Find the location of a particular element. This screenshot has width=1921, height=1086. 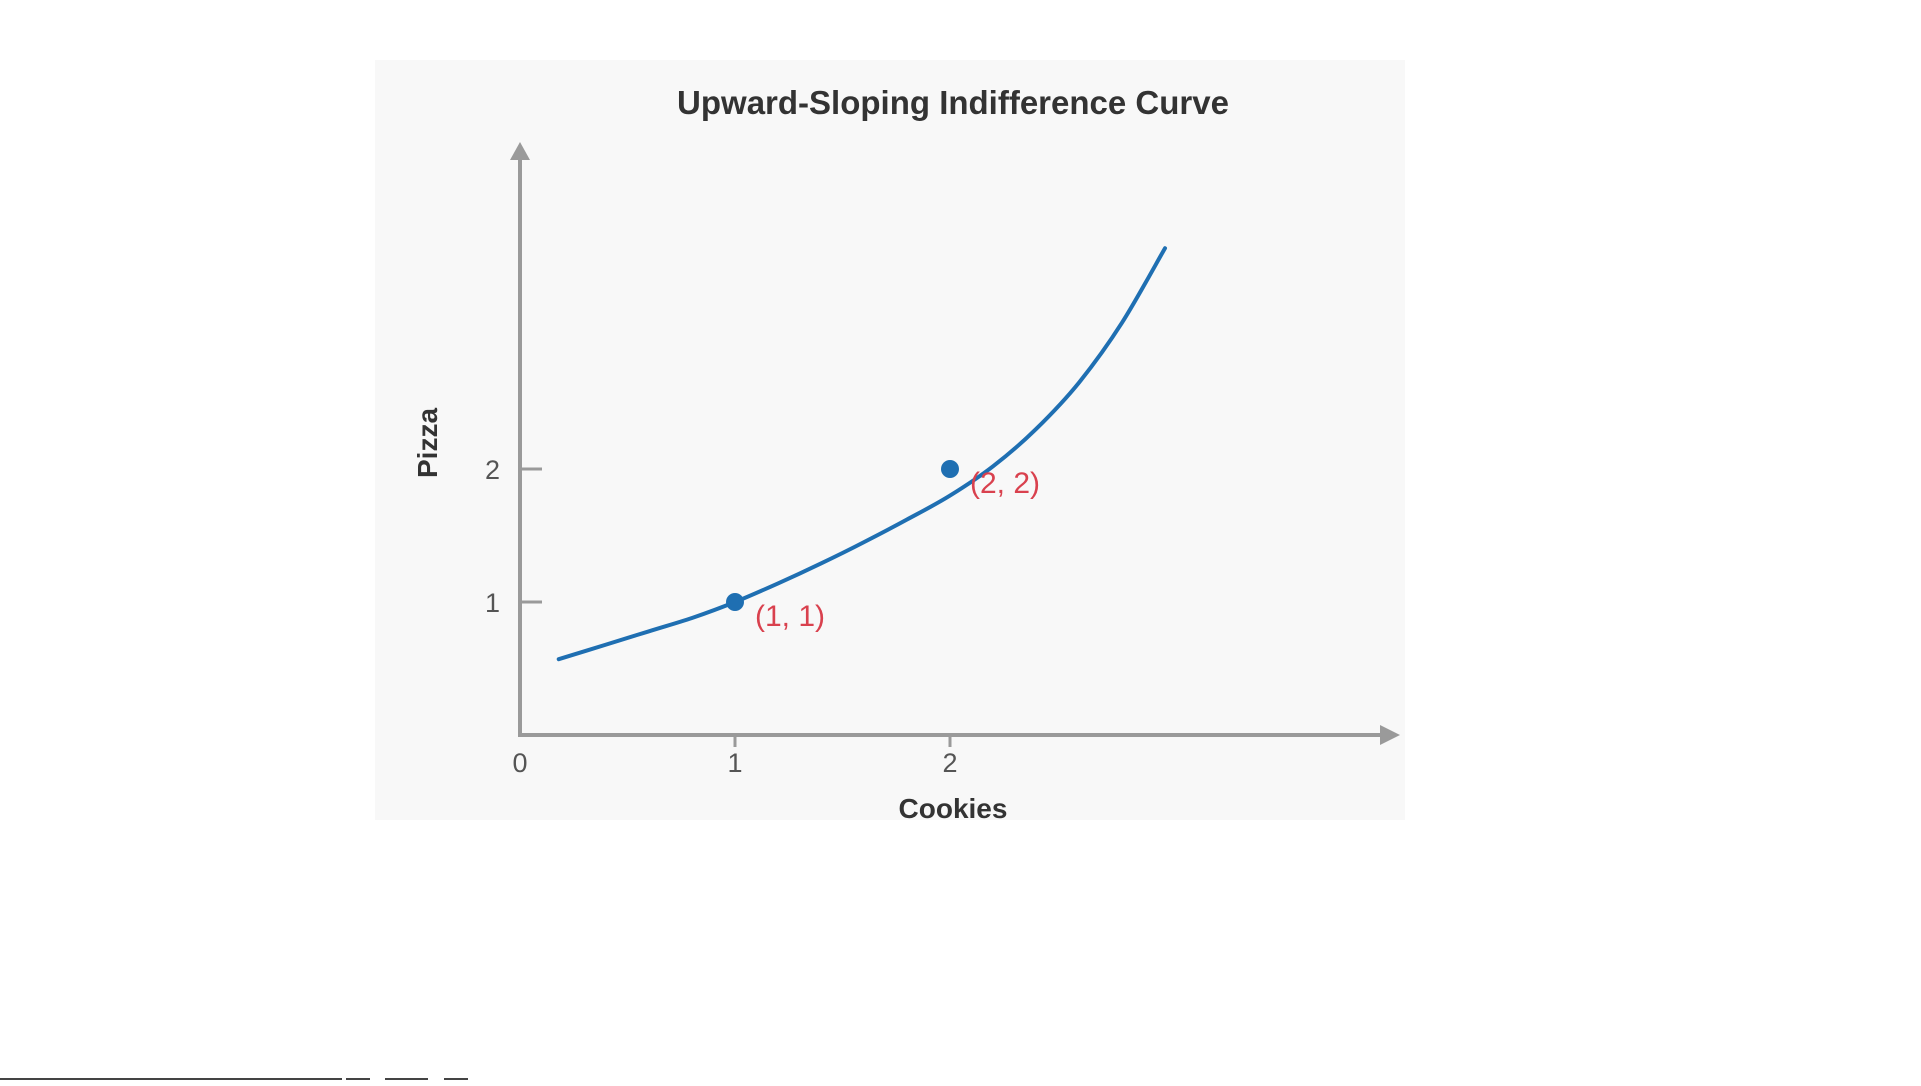

origin-label: 0 is located at coordinates (519, 763).